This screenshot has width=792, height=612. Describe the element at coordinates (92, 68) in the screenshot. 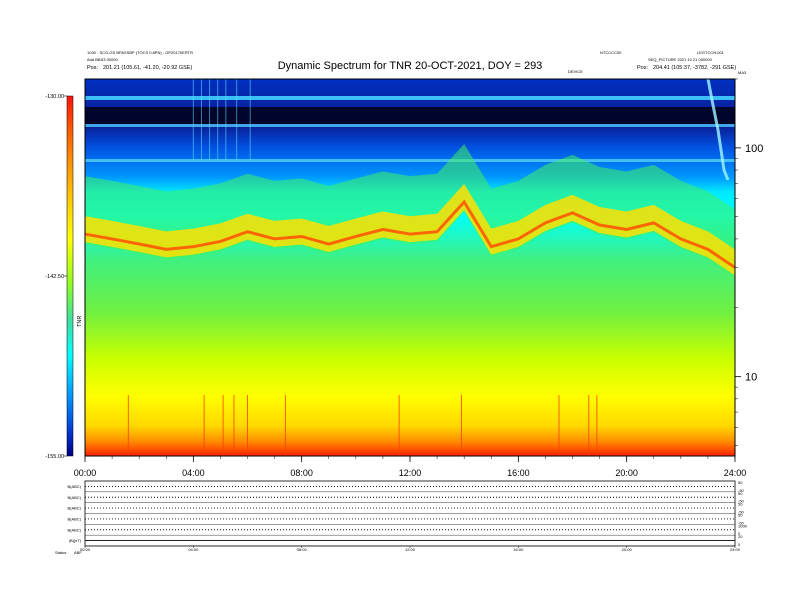

I see `header-left-pos-label: Pos:` at that location.